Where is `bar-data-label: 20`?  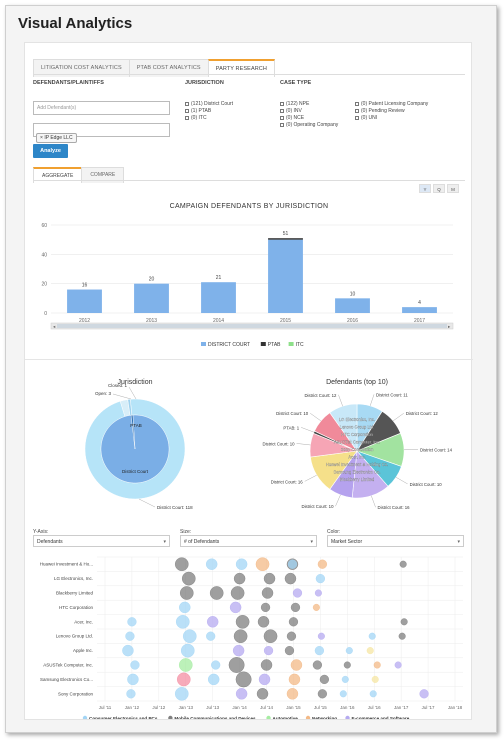
bar-data-label: 20 is located at coordinates (152, 280).